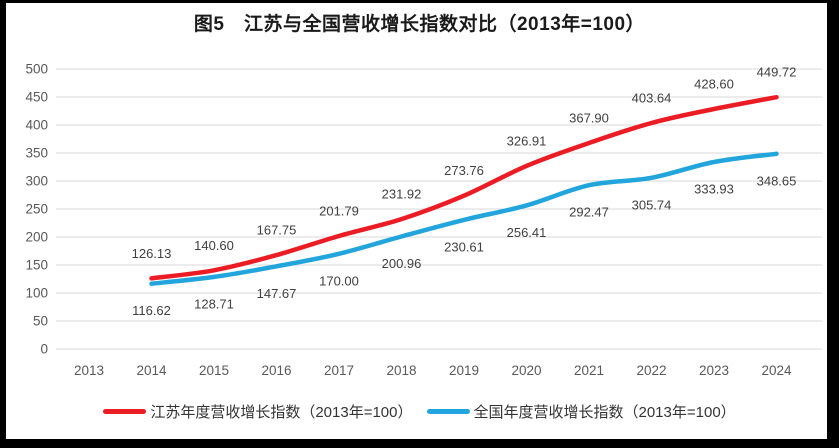  What do you see at coordinates (448, 411) in the screenshot?
I see `national-line-swatch` at bounding box center [448, 411].